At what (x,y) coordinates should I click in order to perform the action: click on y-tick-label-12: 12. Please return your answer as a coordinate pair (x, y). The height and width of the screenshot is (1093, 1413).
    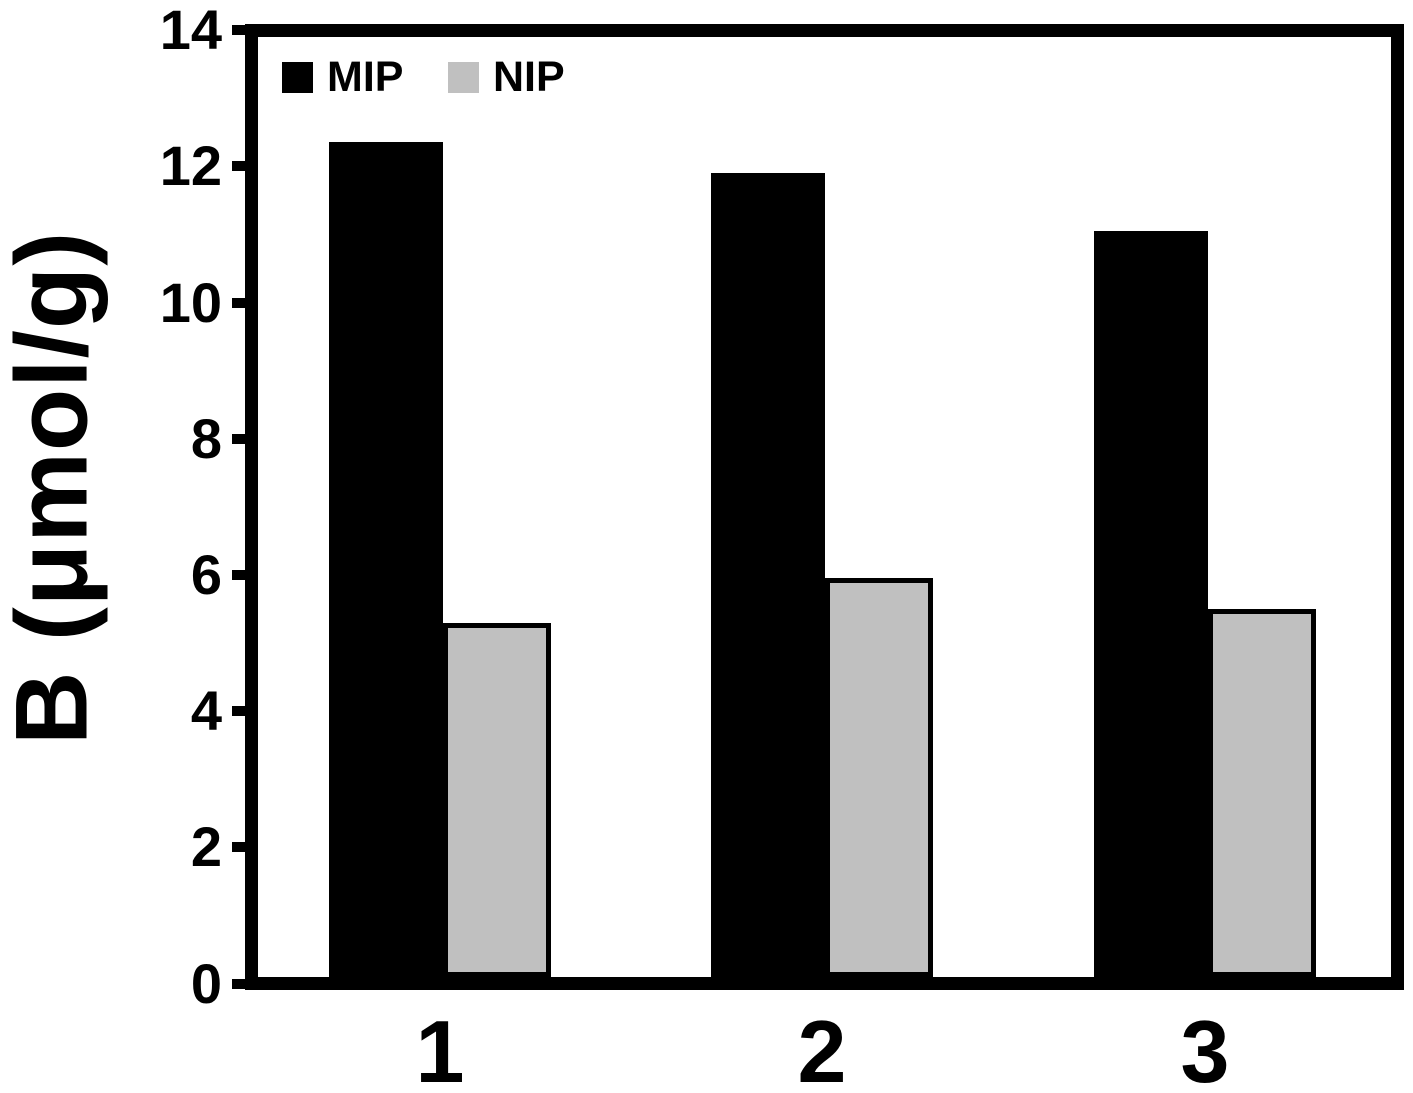
    Looking at the image, I should click on (190, 166).